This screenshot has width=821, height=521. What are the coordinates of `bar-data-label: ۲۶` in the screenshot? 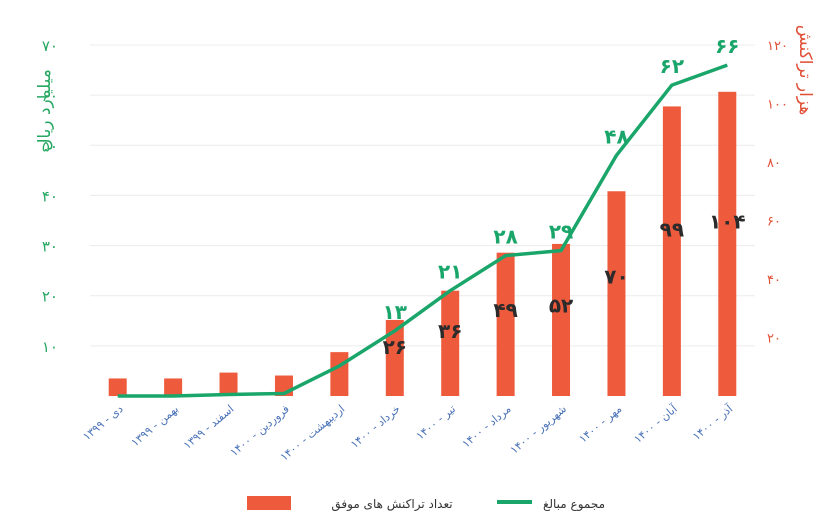 It's located at (395, 347).